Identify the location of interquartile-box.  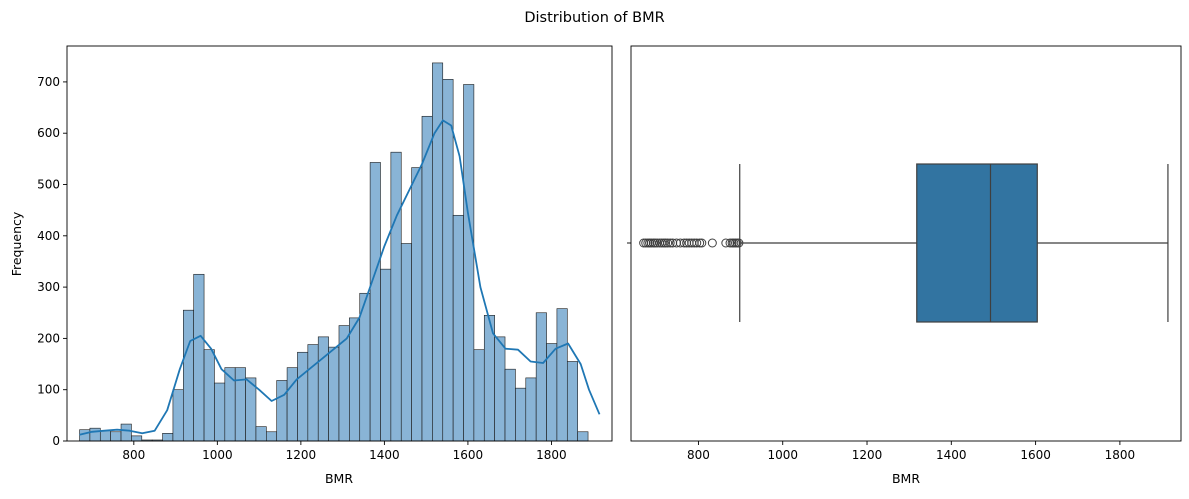
(977, 243).